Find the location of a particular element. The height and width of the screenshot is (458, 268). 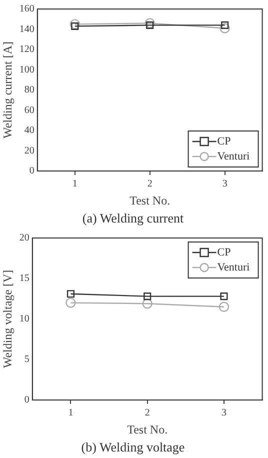

y-tick-label: 10 is located at coordinates (24, 319).